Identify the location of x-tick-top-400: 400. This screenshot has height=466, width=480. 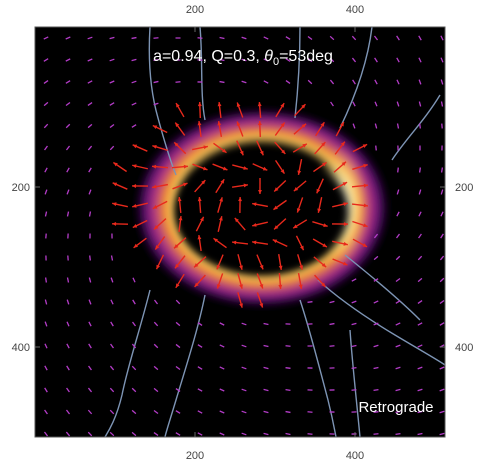
(355, 10).